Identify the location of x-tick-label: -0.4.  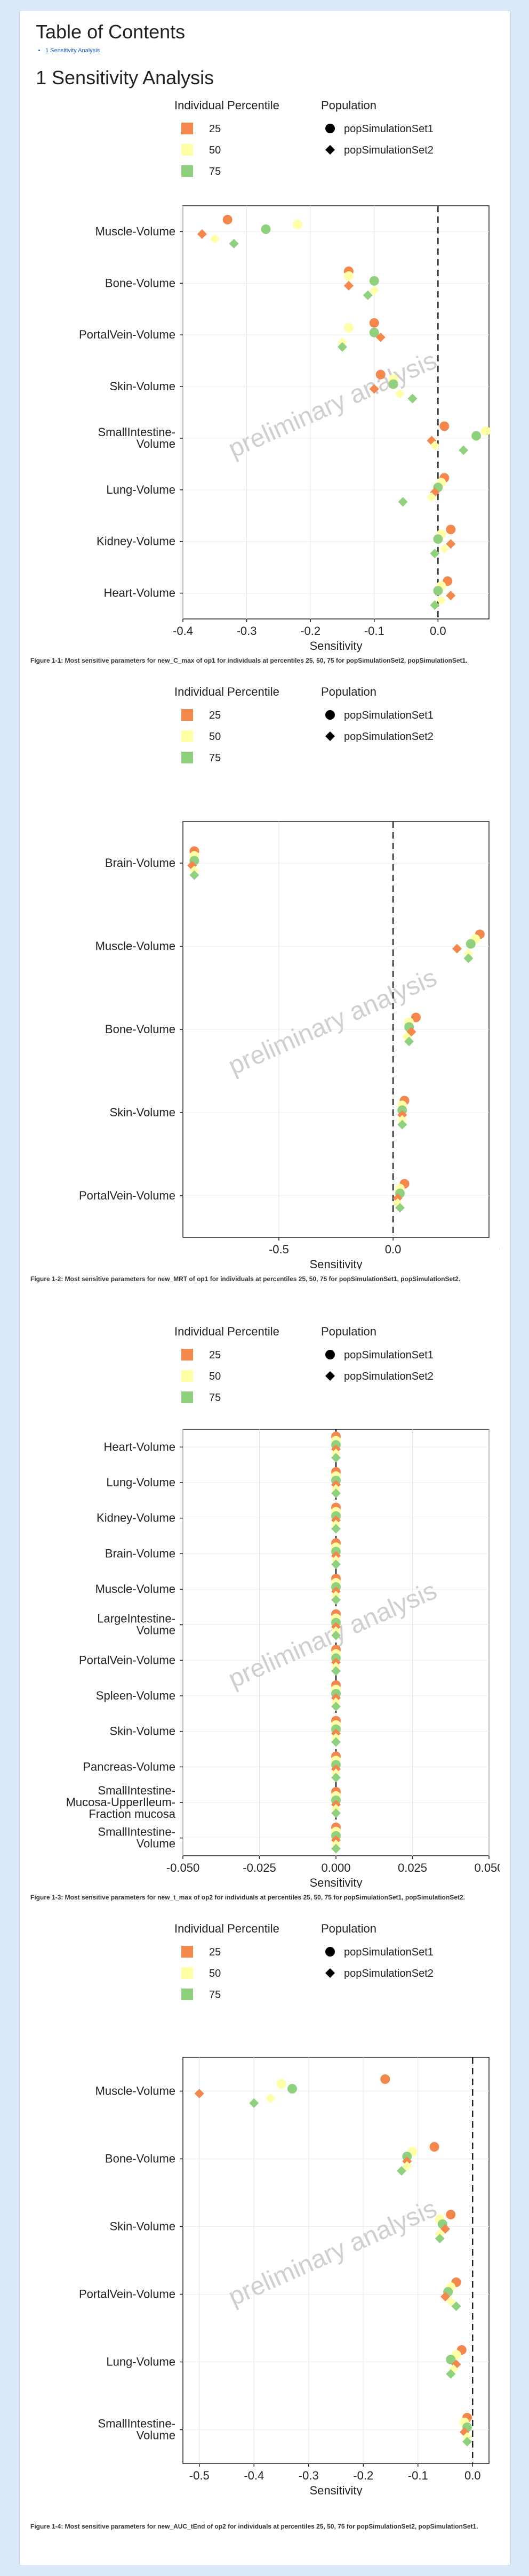
(254, 2475).